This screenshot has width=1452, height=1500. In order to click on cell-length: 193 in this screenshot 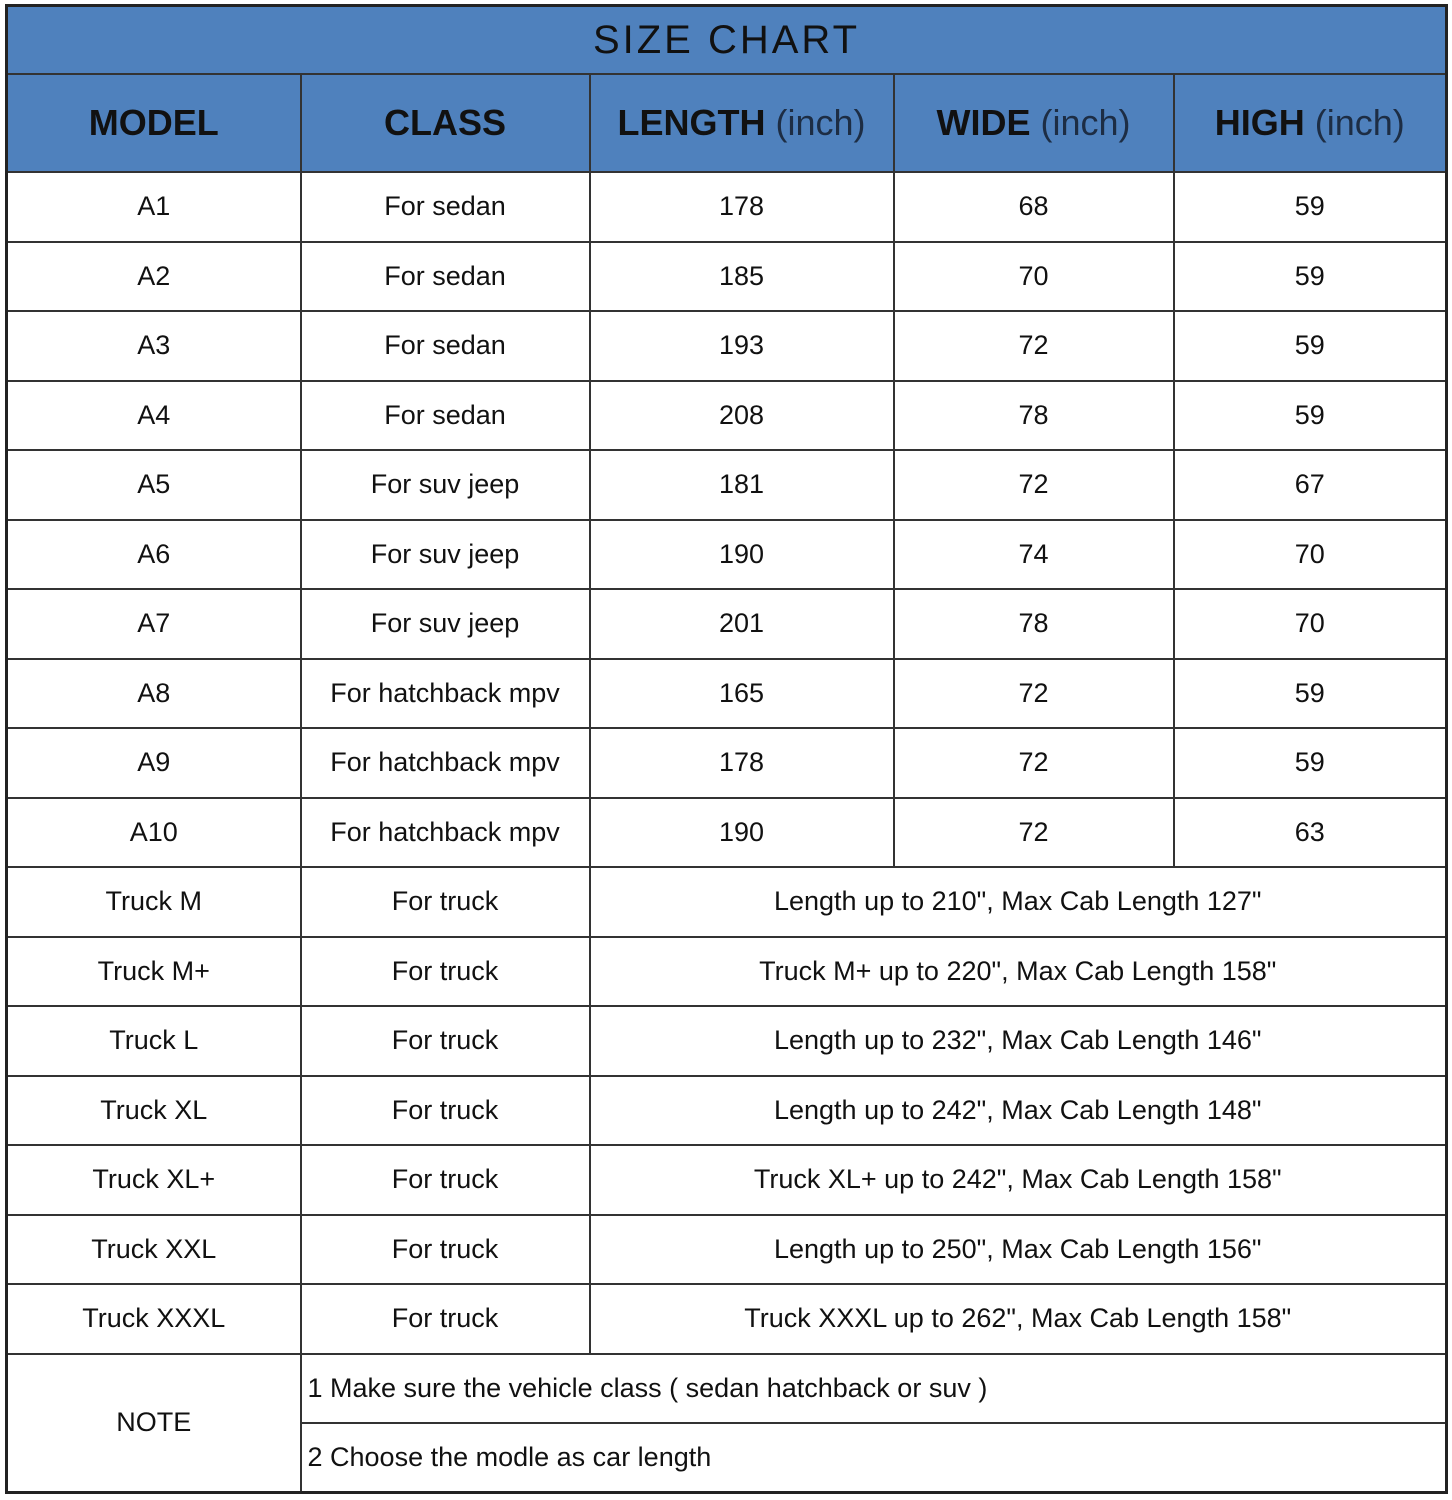, I will do `click(741, 346)`.